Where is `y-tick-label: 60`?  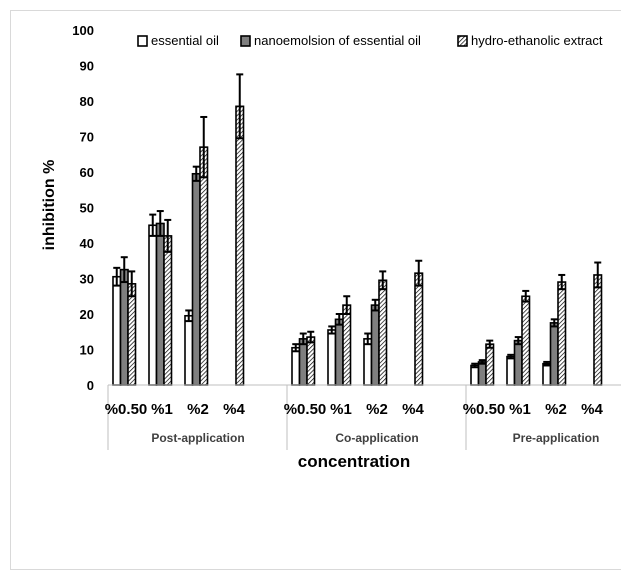
y-tick-label: 60 is located at coordinates (87, 172).